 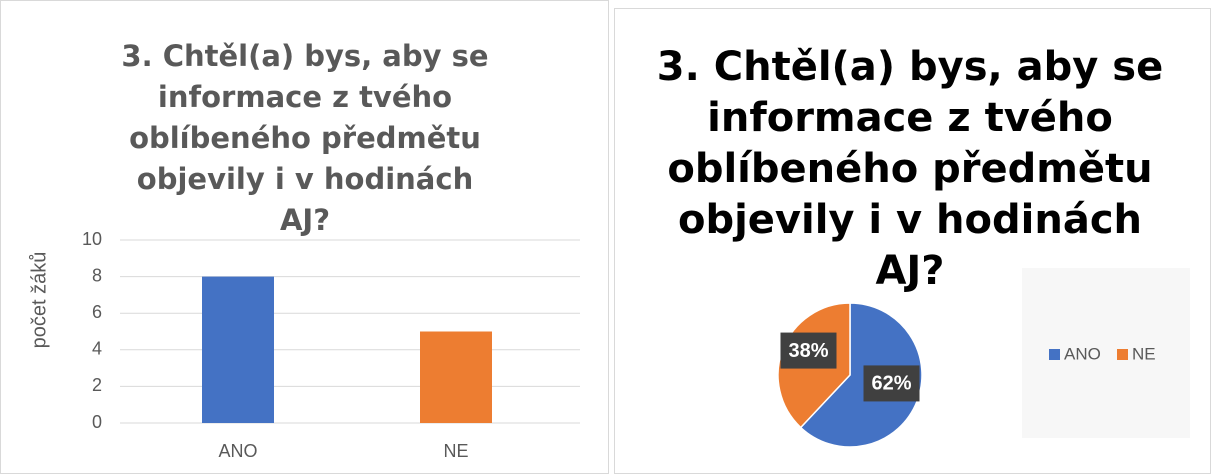 What do you see at coordinates (97, 385) in the screenshot?
I see `y-tick-label: 2` at bounding box center [97, 385].